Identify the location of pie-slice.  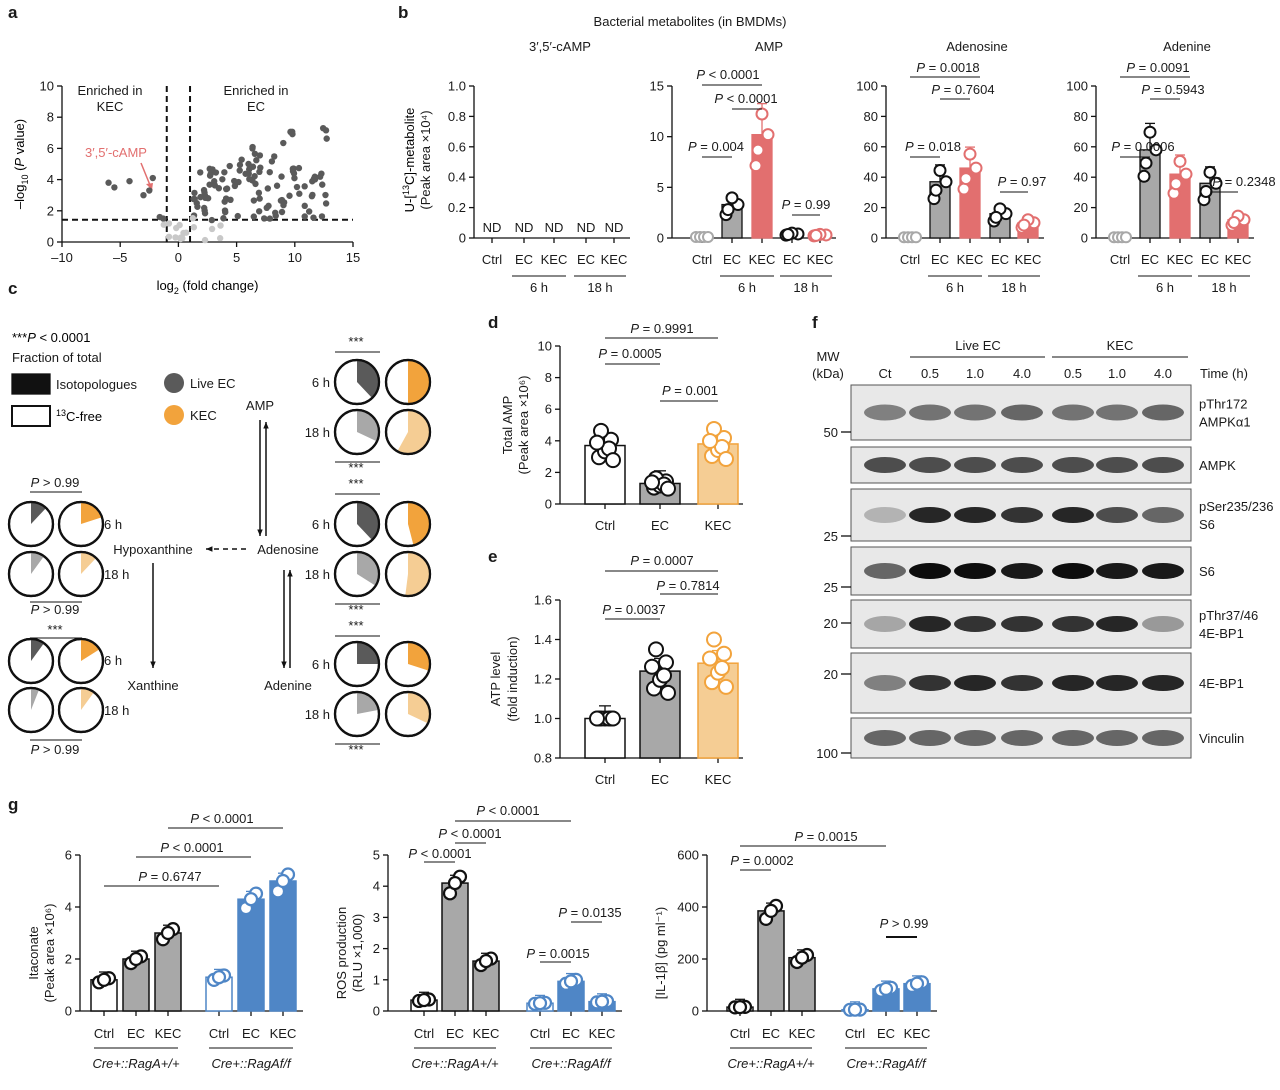
(37, 563).